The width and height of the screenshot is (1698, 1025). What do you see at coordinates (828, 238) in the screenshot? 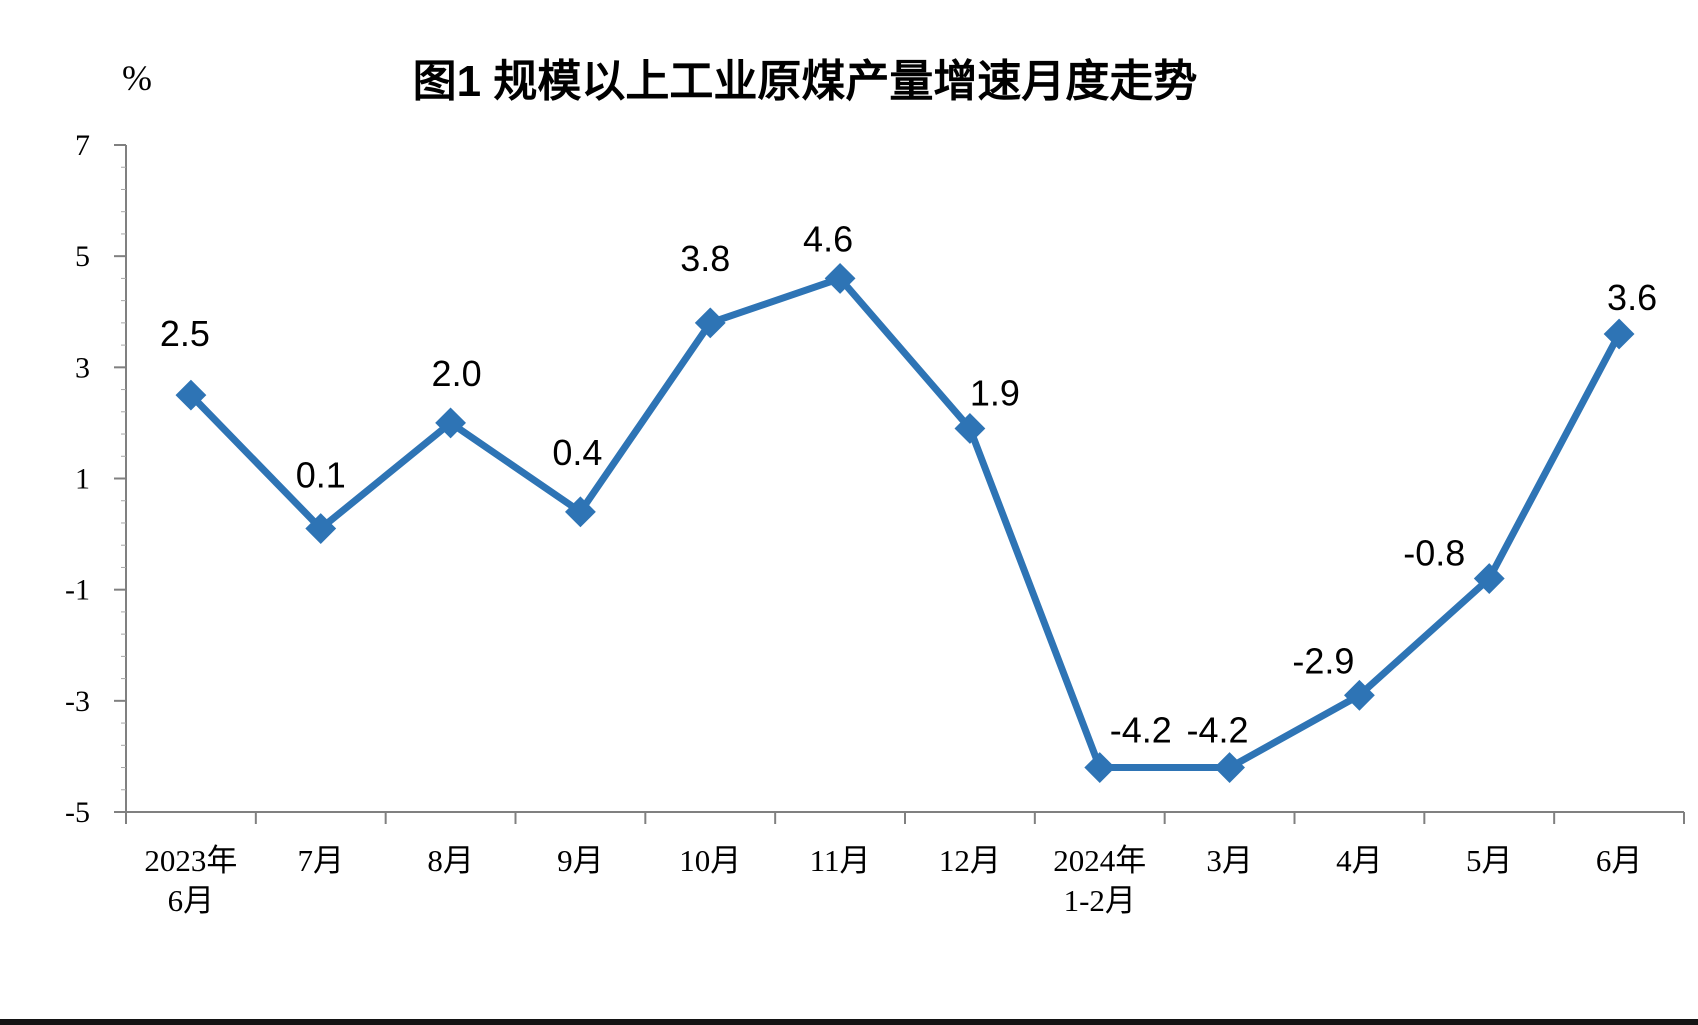
I see `data-label: 4.6` at bounding box center [828, 238].